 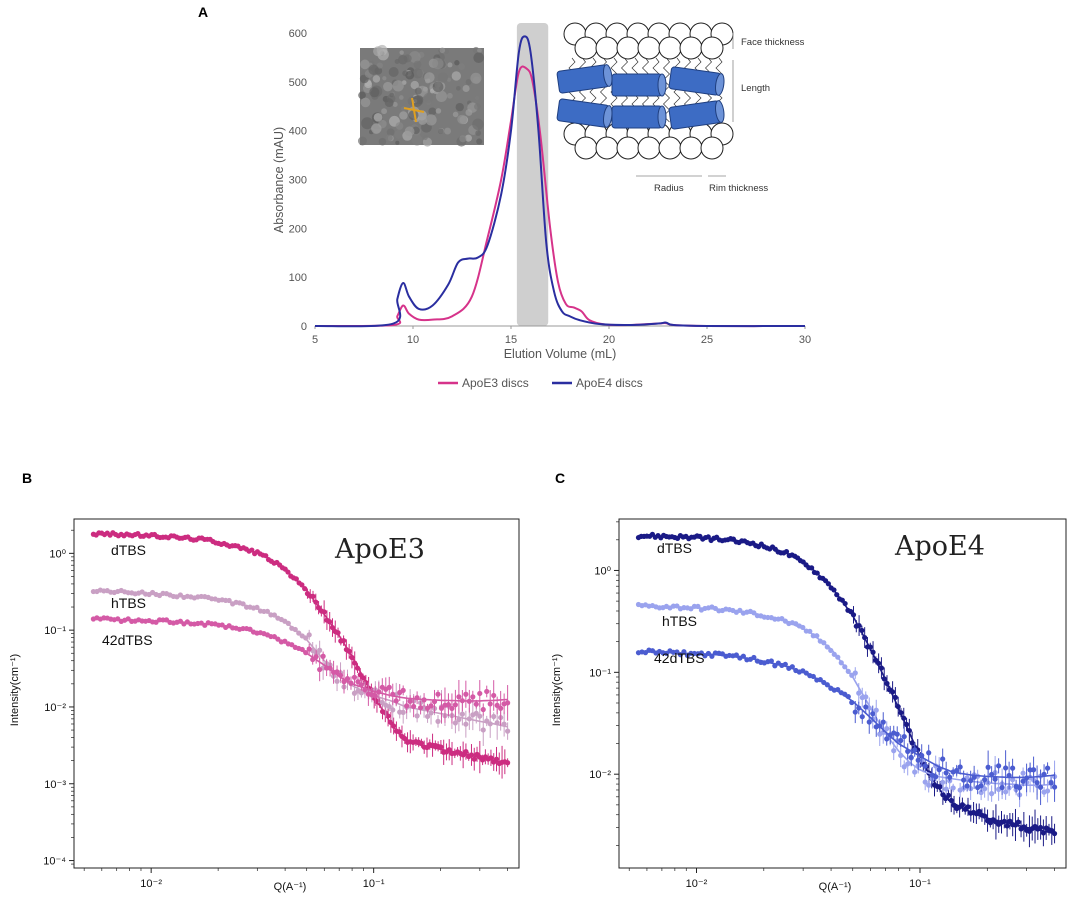 What do you see at coordinates (602, 571) in the screenshot?
I see `y-tick-label: 10⁰` at bounding box center [602, 571].